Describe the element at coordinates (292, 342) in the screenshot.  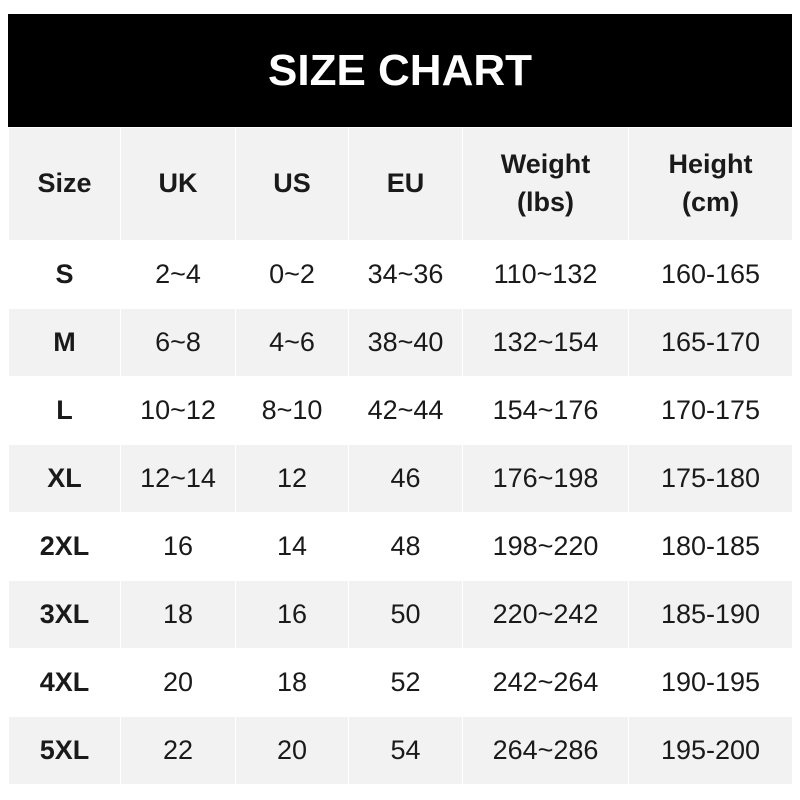
I see `cell-us: 4~6` at that location.